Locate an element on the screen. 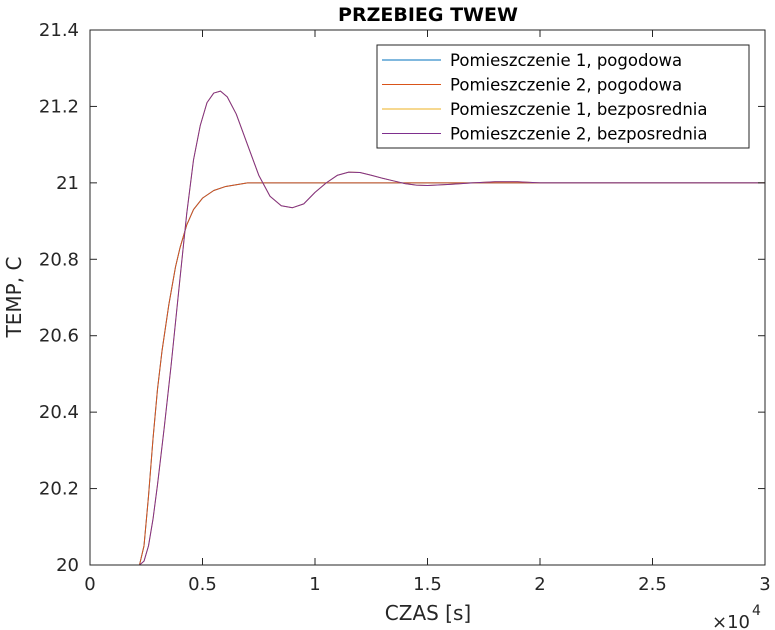 Image resolution: width=775 pixels, height=630 pixels. legend-label-4: Pomieszczenie 2, bezposrednia is located at coordinates (578, 134).